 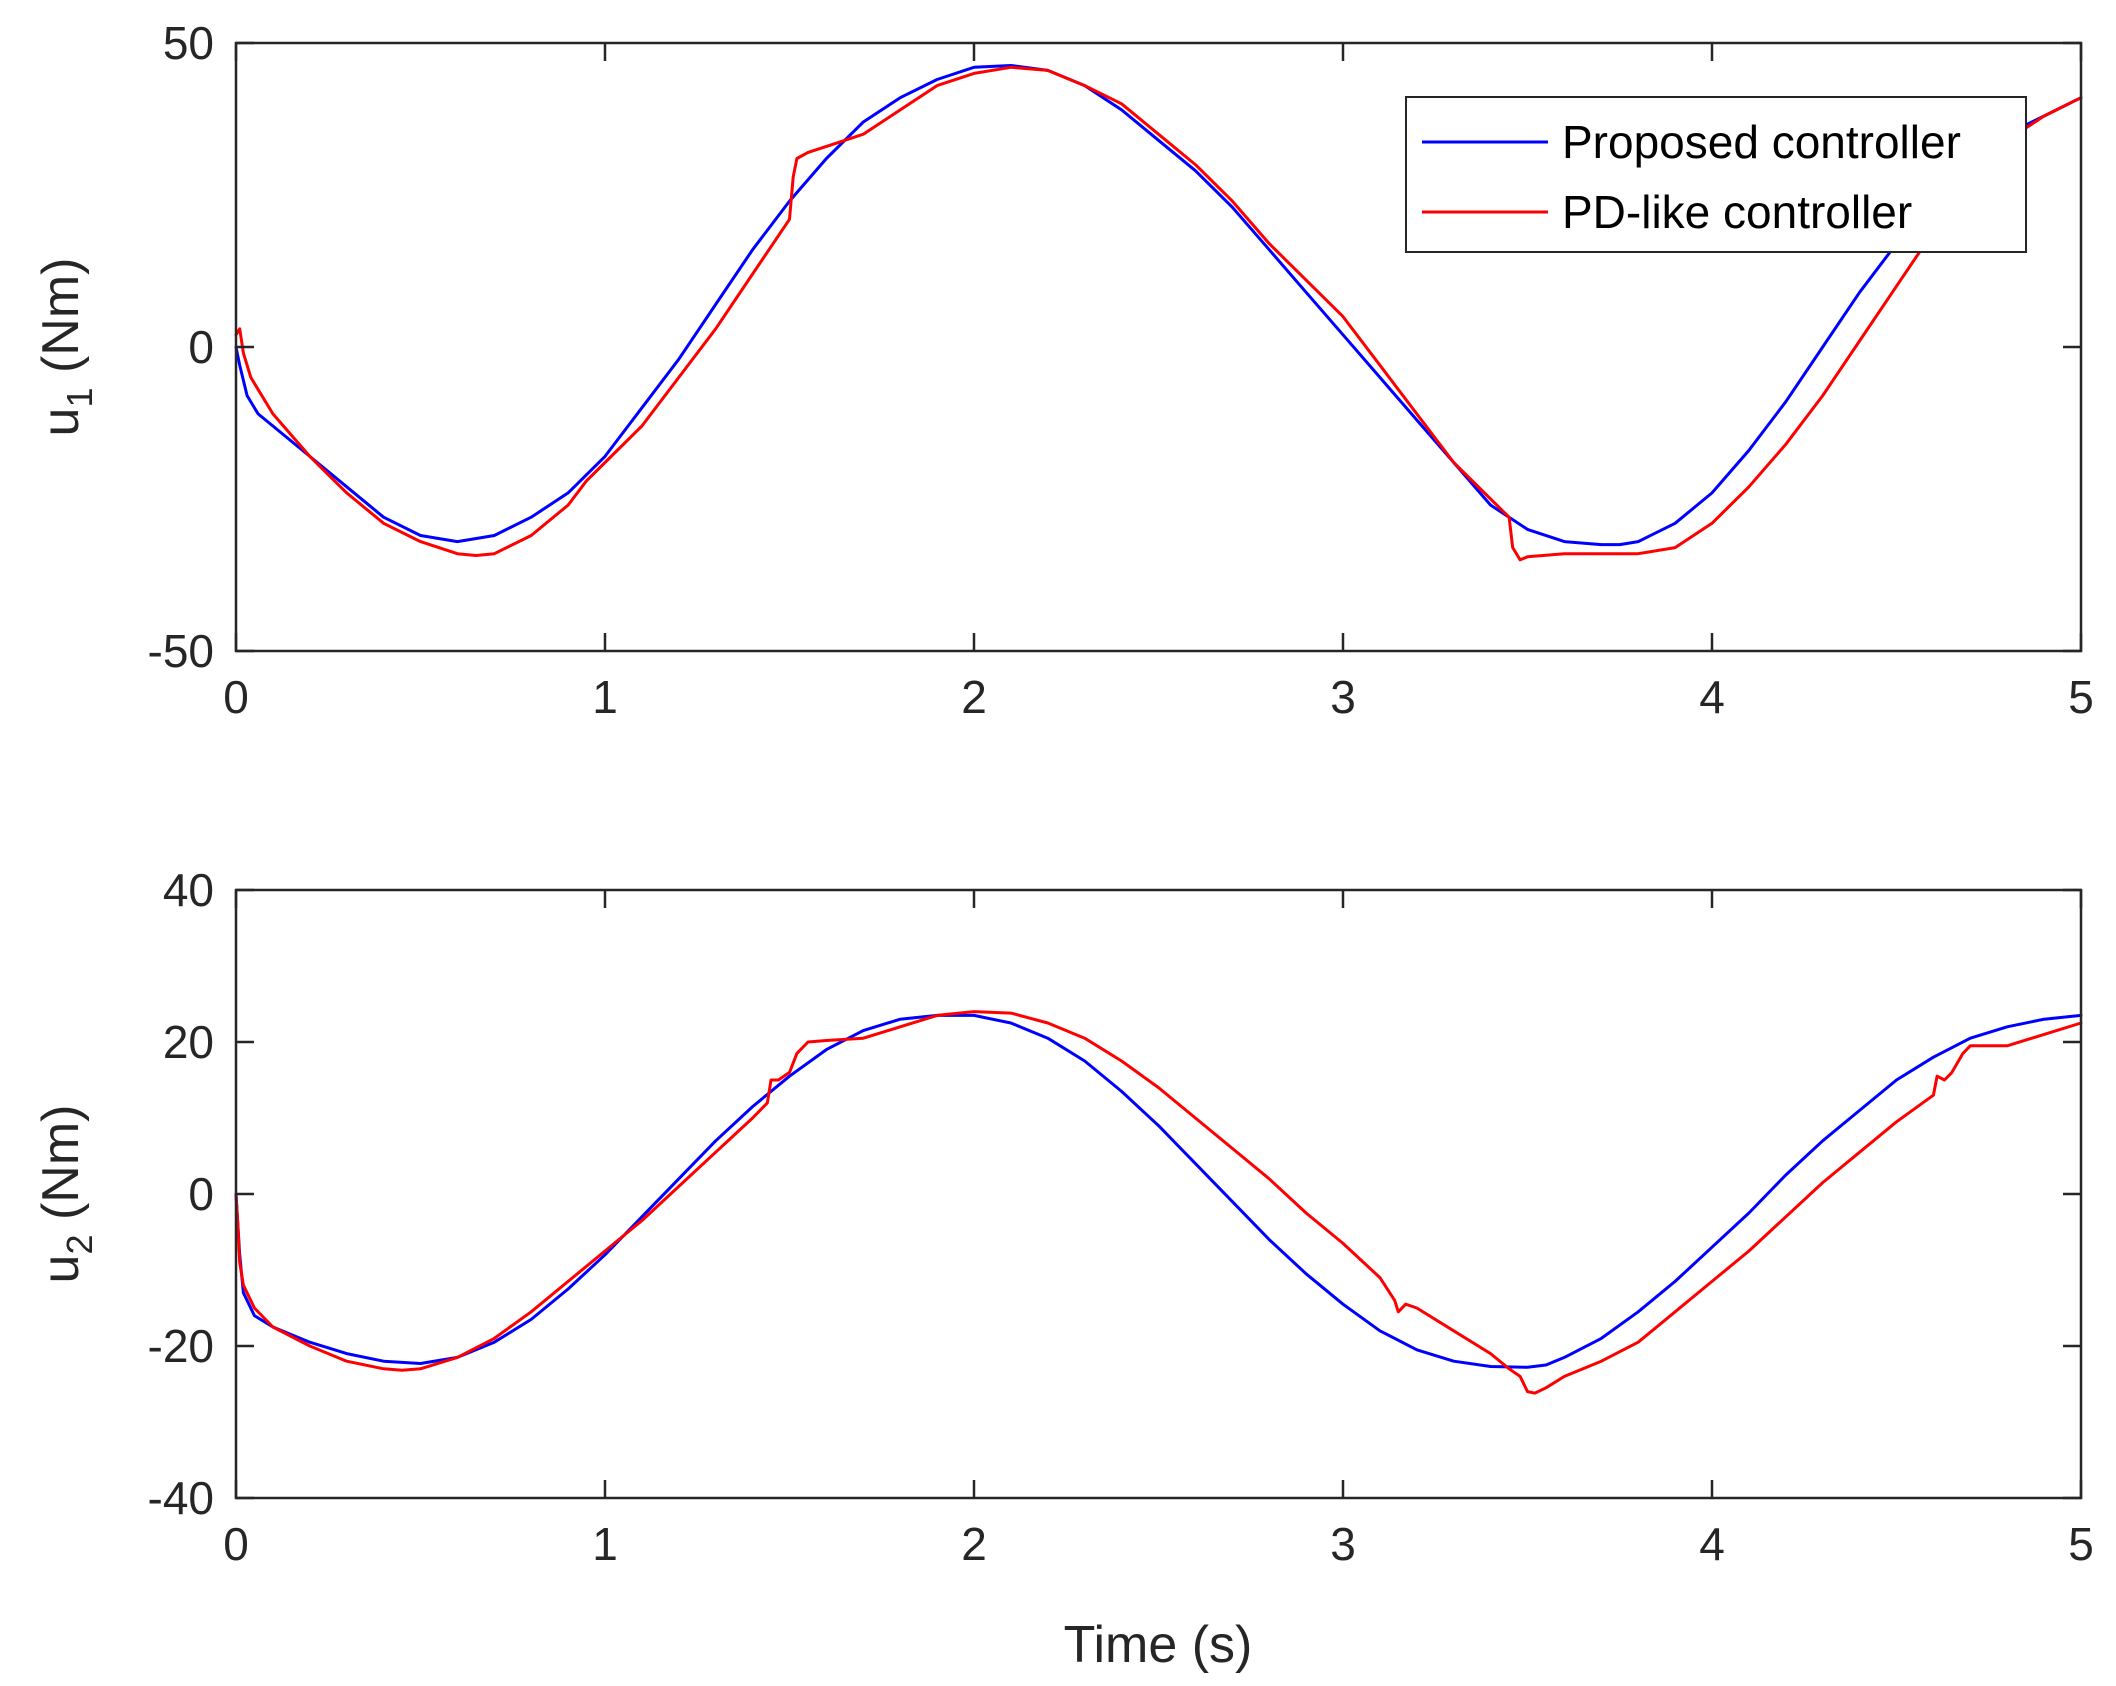 What do you see at coordinates (66, 347) in the screenshot?
I see `top-y-axis-label: u1 (Nm)` at bounding box center [66, 347].